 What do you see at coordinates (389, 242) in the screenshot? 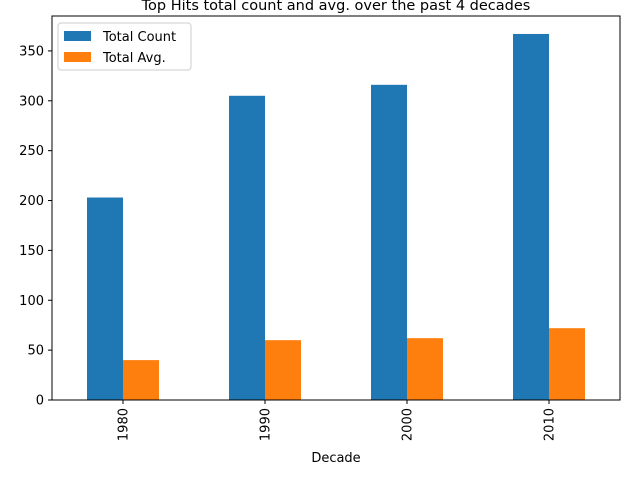
I see `bar-total-count-2000` at bounding box center [389, 242].